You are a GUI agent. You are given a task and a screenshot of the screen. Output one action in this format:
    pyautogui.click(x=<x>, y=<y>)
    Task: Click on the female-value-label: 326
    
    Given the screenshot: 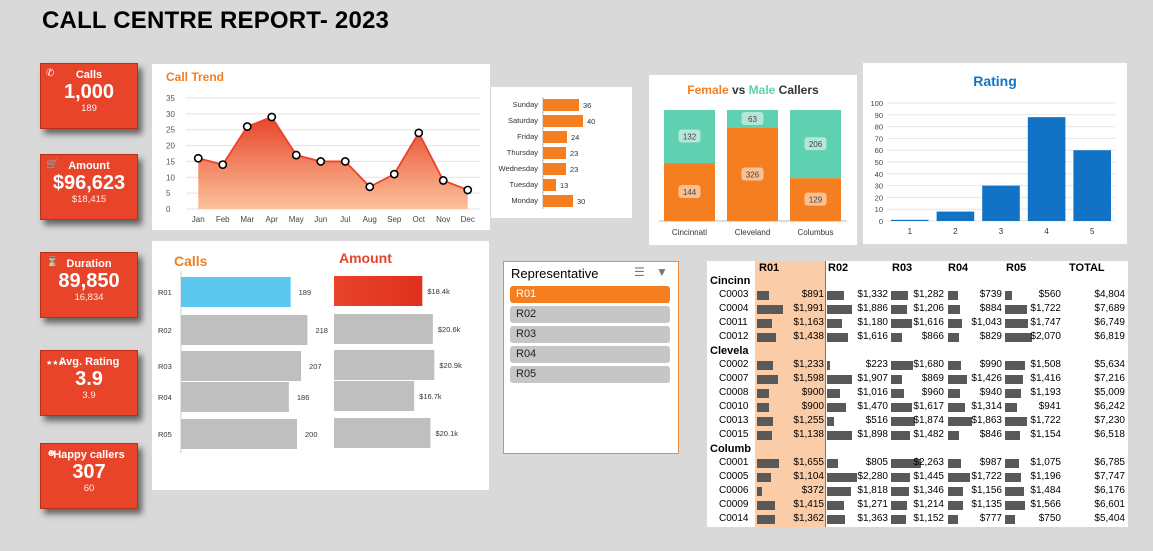 What is the action you would take?
    pyautogui.click(x=753, y=174)
    